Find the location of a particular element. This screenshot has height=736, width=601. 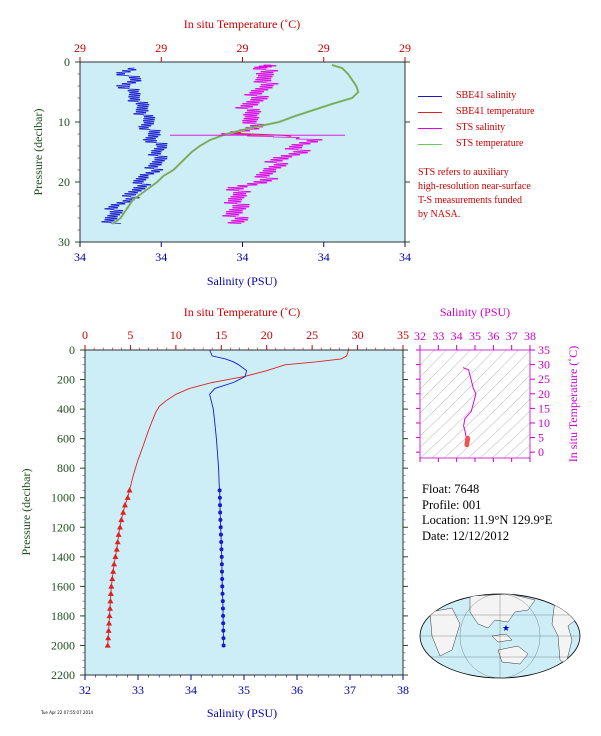

profile-temp-tick-label: 30 is located at coordinates (358, 335).